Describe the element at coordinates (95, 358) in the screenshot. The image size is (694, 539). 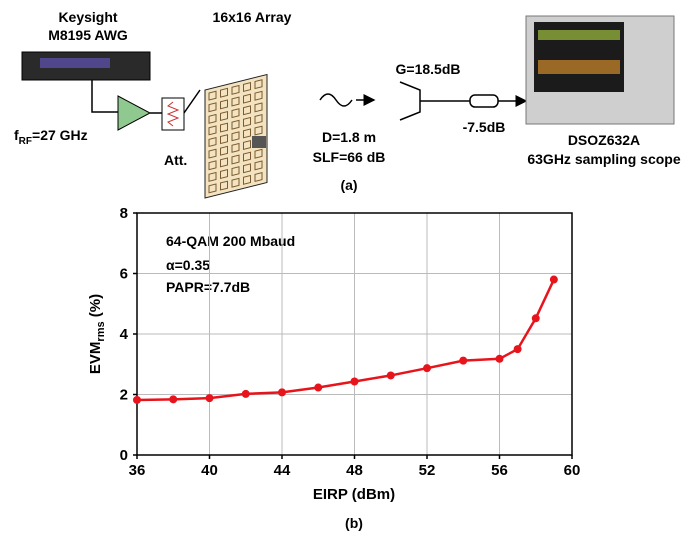
I see `y-label-text: EVM` at that location.